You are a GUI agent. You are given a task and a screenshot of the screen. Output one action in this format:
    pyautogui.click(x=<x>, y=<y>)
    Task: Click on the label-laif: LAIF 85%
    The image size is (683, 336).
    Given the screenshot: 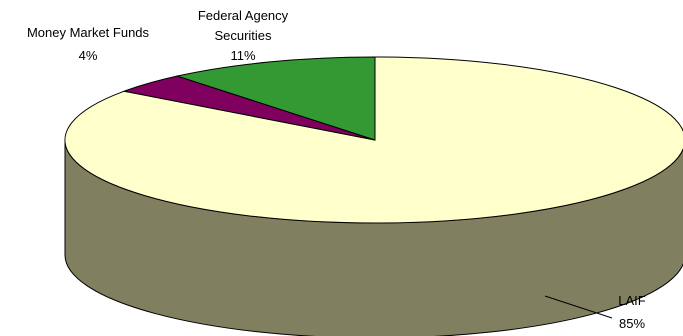 What is the action you would take?
    pyautogui.click(x=632, y=312)
    